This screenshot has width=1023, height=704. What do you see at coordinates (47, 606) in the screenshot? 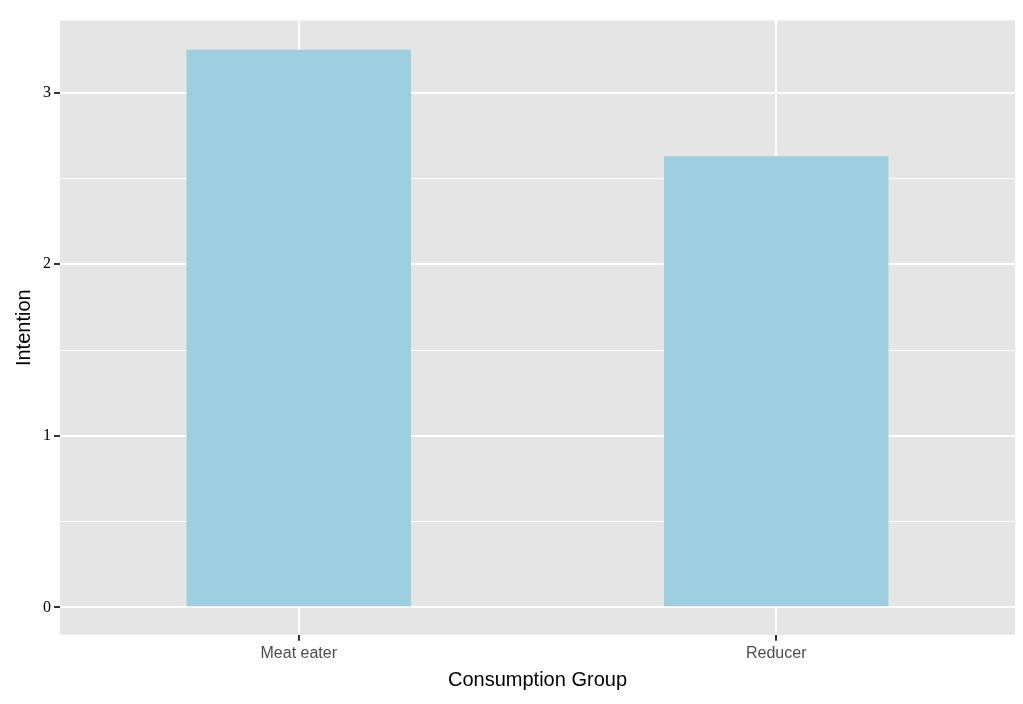
I see `y-tick-label: 0` at bounding box center [47, 606].